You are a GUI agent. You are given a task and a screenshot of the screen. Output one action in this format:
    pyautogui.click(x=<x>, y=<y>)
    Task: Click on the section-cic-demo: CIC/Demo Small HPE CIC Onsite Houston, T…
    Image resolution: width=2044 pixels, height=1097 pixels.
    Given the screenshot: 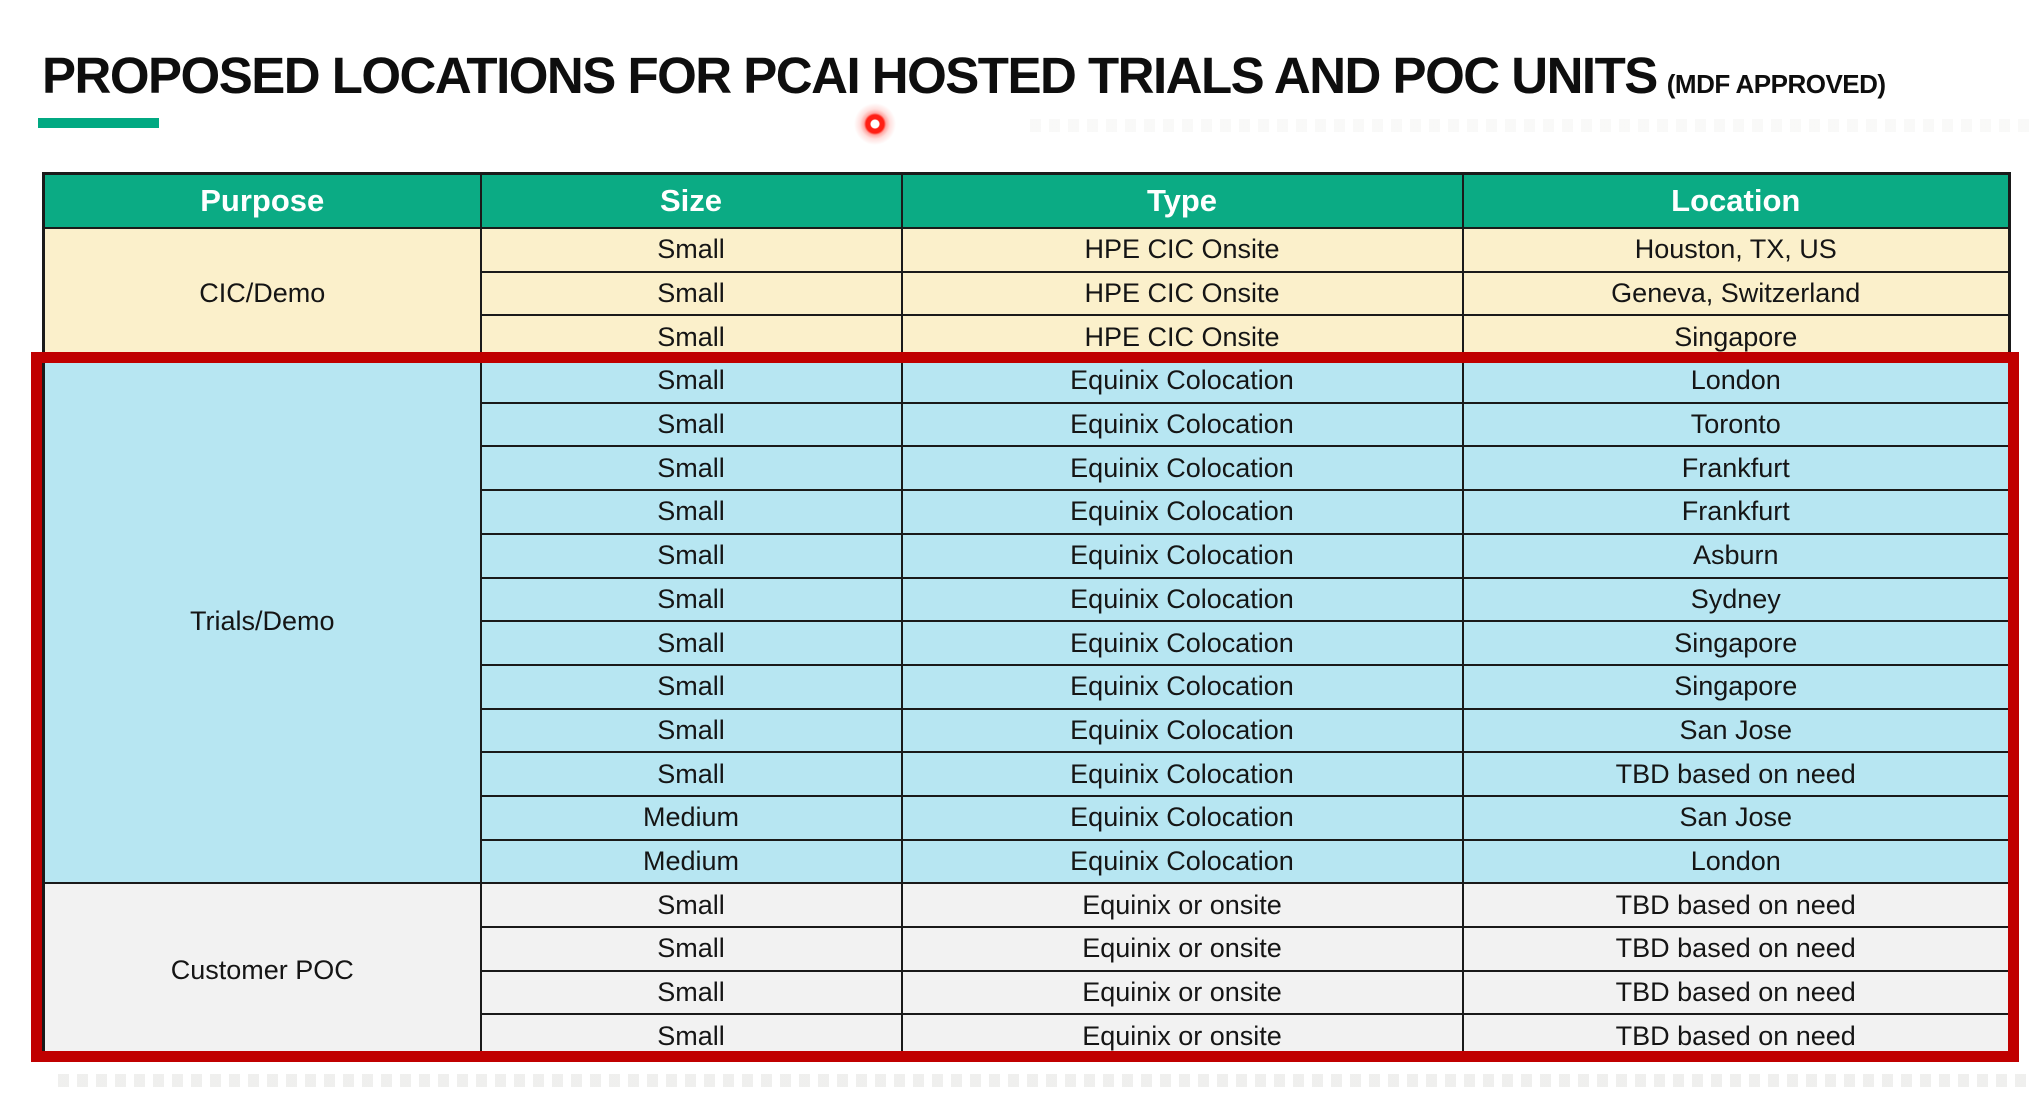 What is the action you would take?
    pyautogui.click(x=1026, y=293)
    